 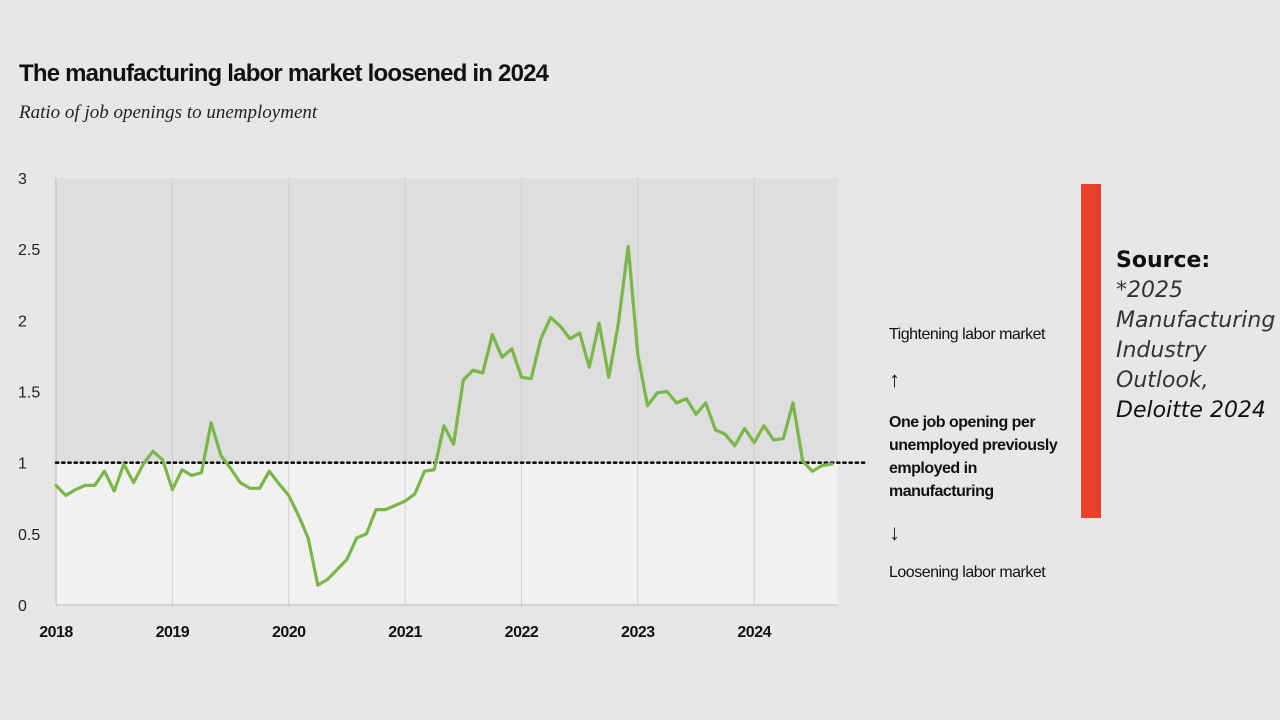 I want to click on down-arrow-icon: ↓, so click(x=894, y=532).